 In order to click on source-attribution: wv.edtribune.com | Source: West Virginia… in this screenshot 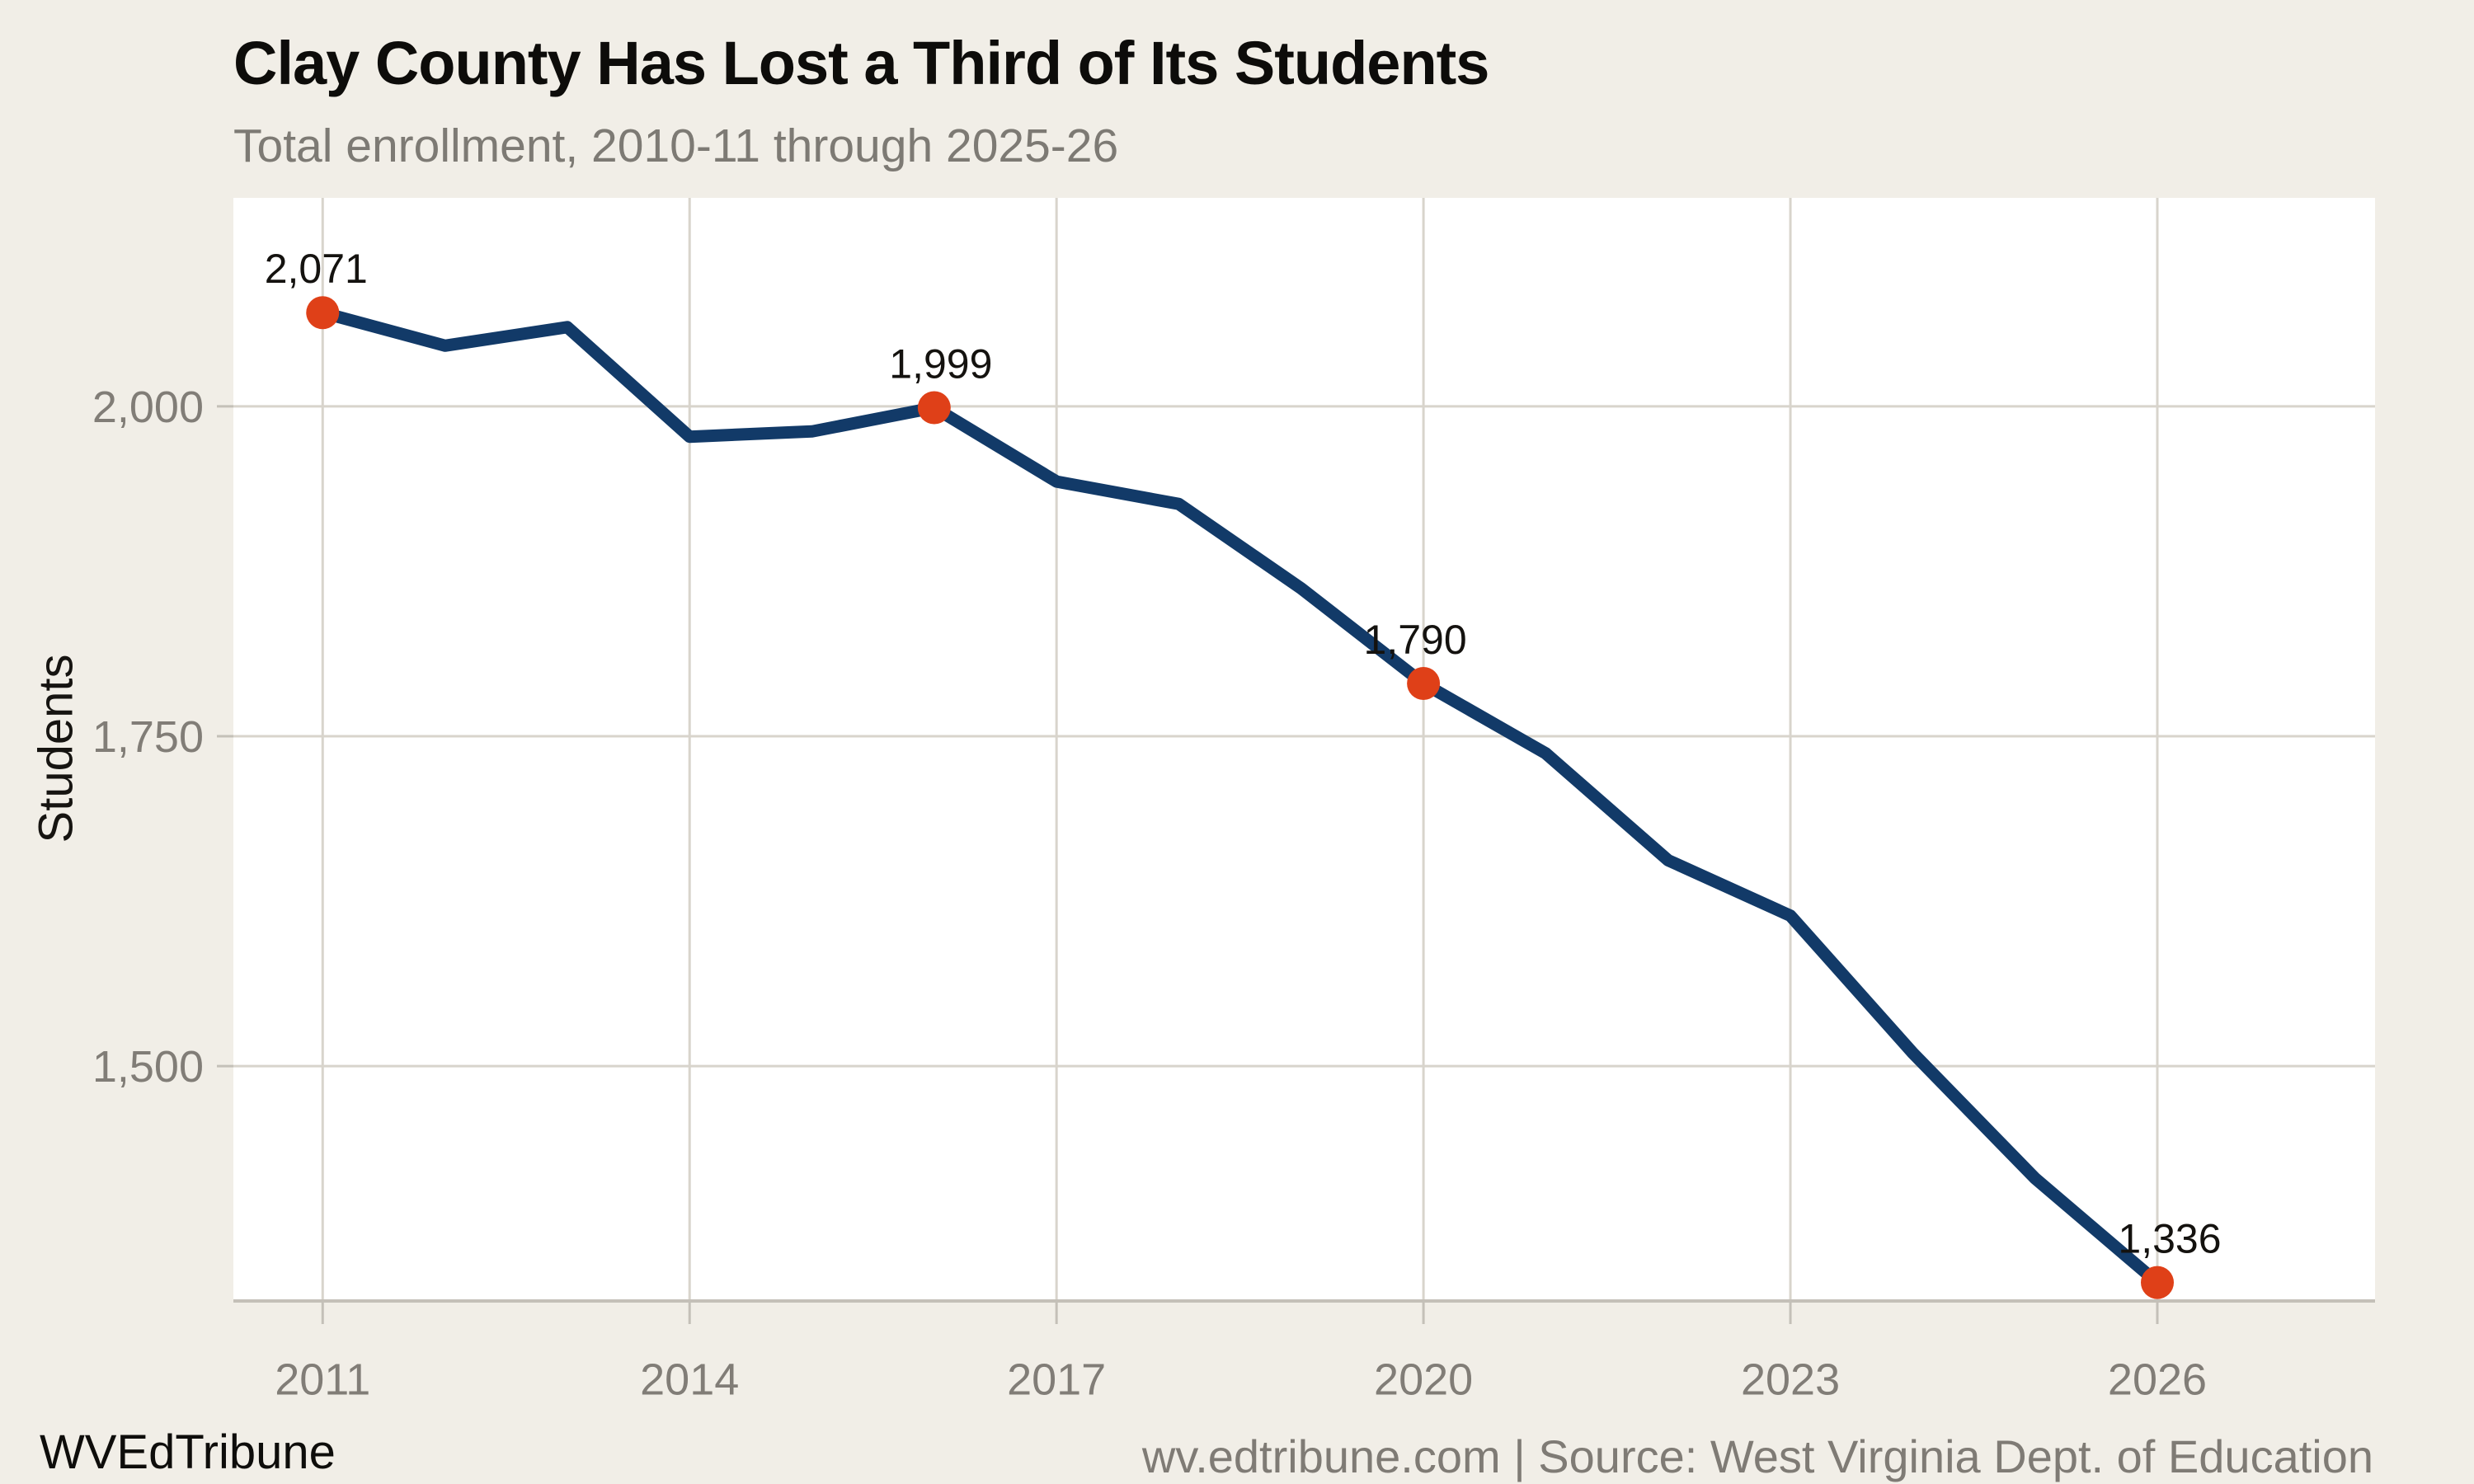, I will do `click(1757, 1456)`.